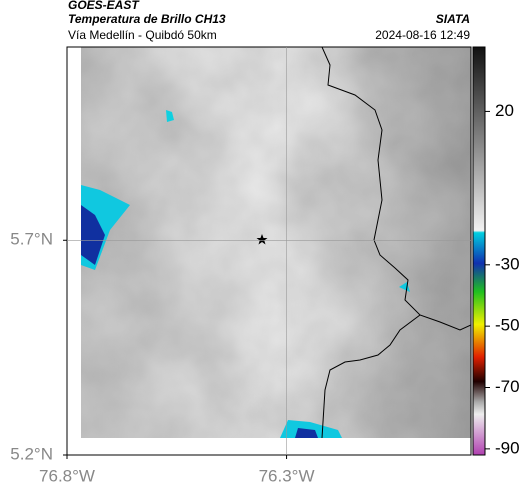 Image resolution: width=526 pixels, height=496 pixels. What do you see at coordinates (507, 447) in the screenshot?
I see `colorbar-tick-label: -90` at bounding box center [507, 447].